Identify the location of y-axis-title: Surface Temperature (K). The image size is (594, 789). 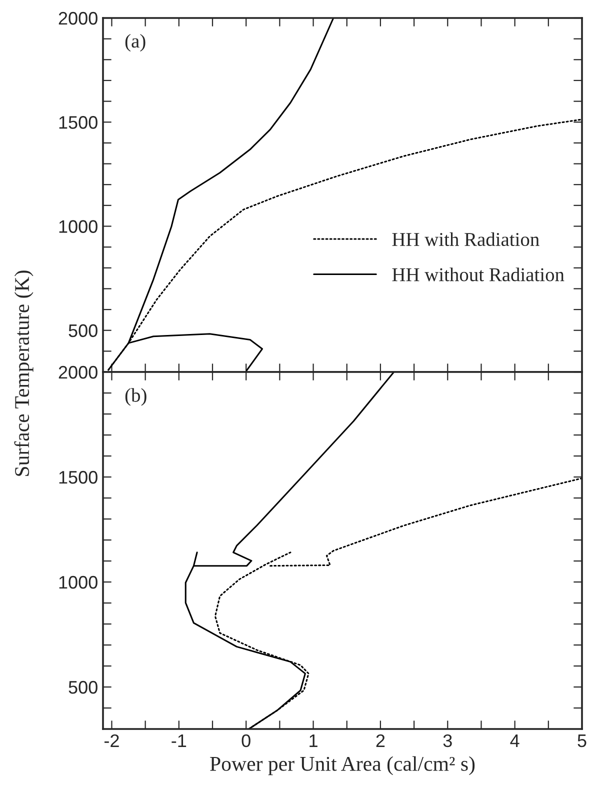
(24, 373).